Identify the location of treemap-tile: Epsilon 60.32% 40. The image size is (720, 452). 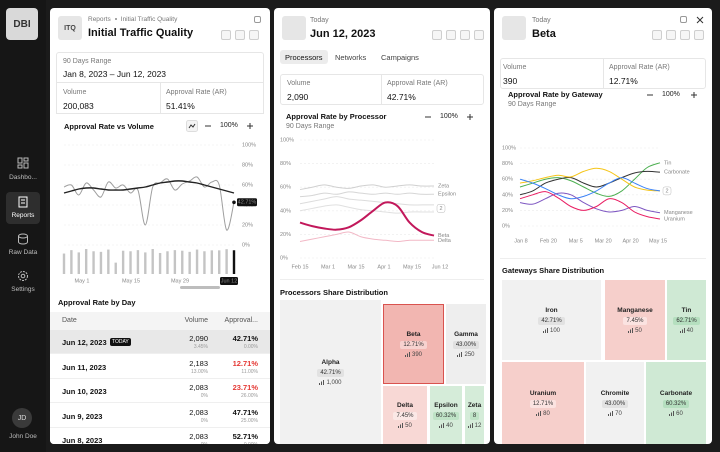
(446, 415).